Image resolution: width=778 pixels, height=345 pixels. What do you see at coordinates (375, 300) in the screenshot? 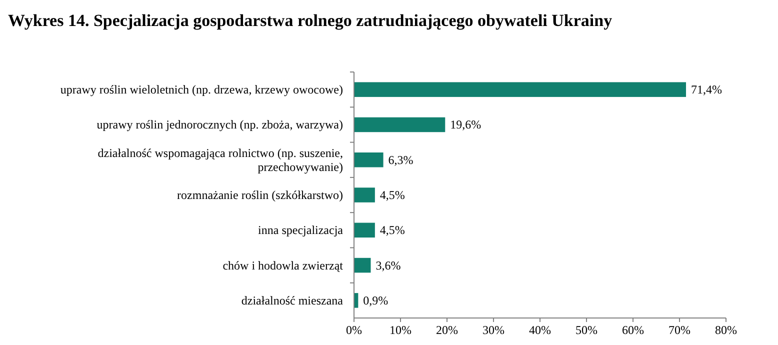
I see `data-label: 0,9%` at bounding box center [375, 300].